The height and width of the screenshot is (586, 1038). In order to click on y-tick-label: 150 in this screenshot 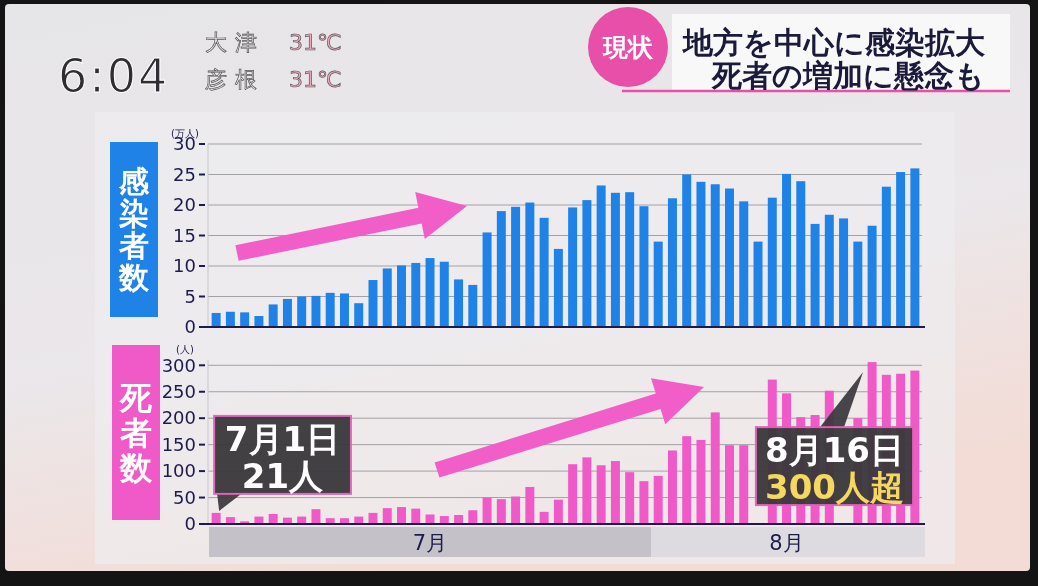, I will do `click(178, 444)`.